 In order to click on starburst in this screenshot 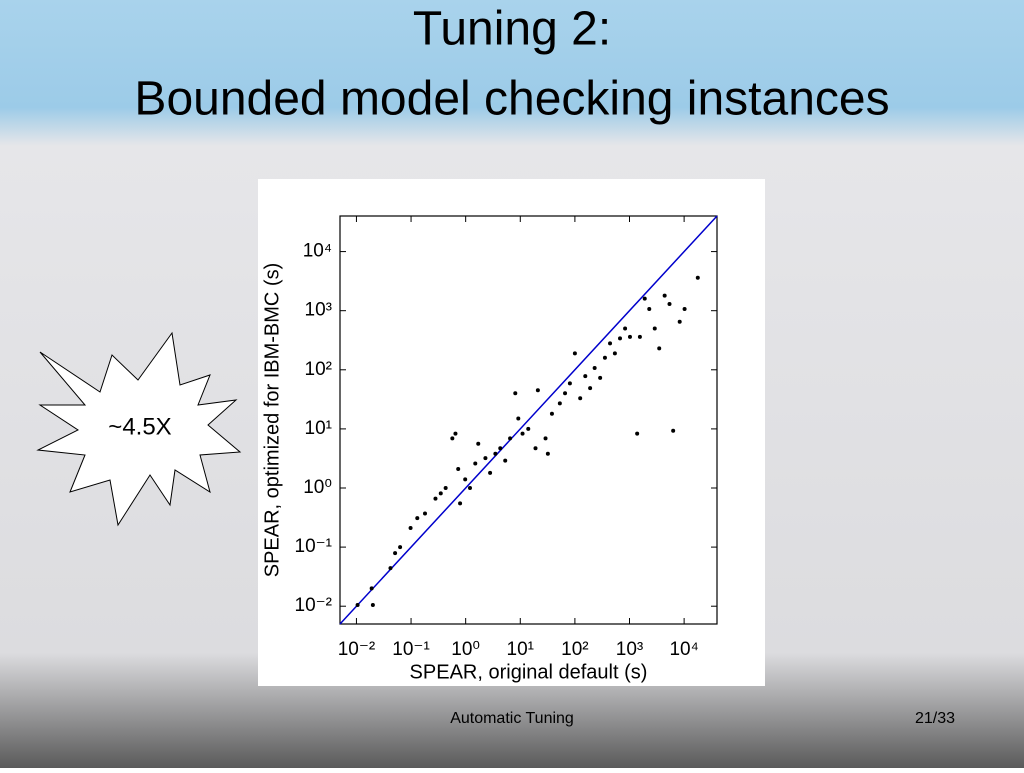, I will do `click(139, 429)`.